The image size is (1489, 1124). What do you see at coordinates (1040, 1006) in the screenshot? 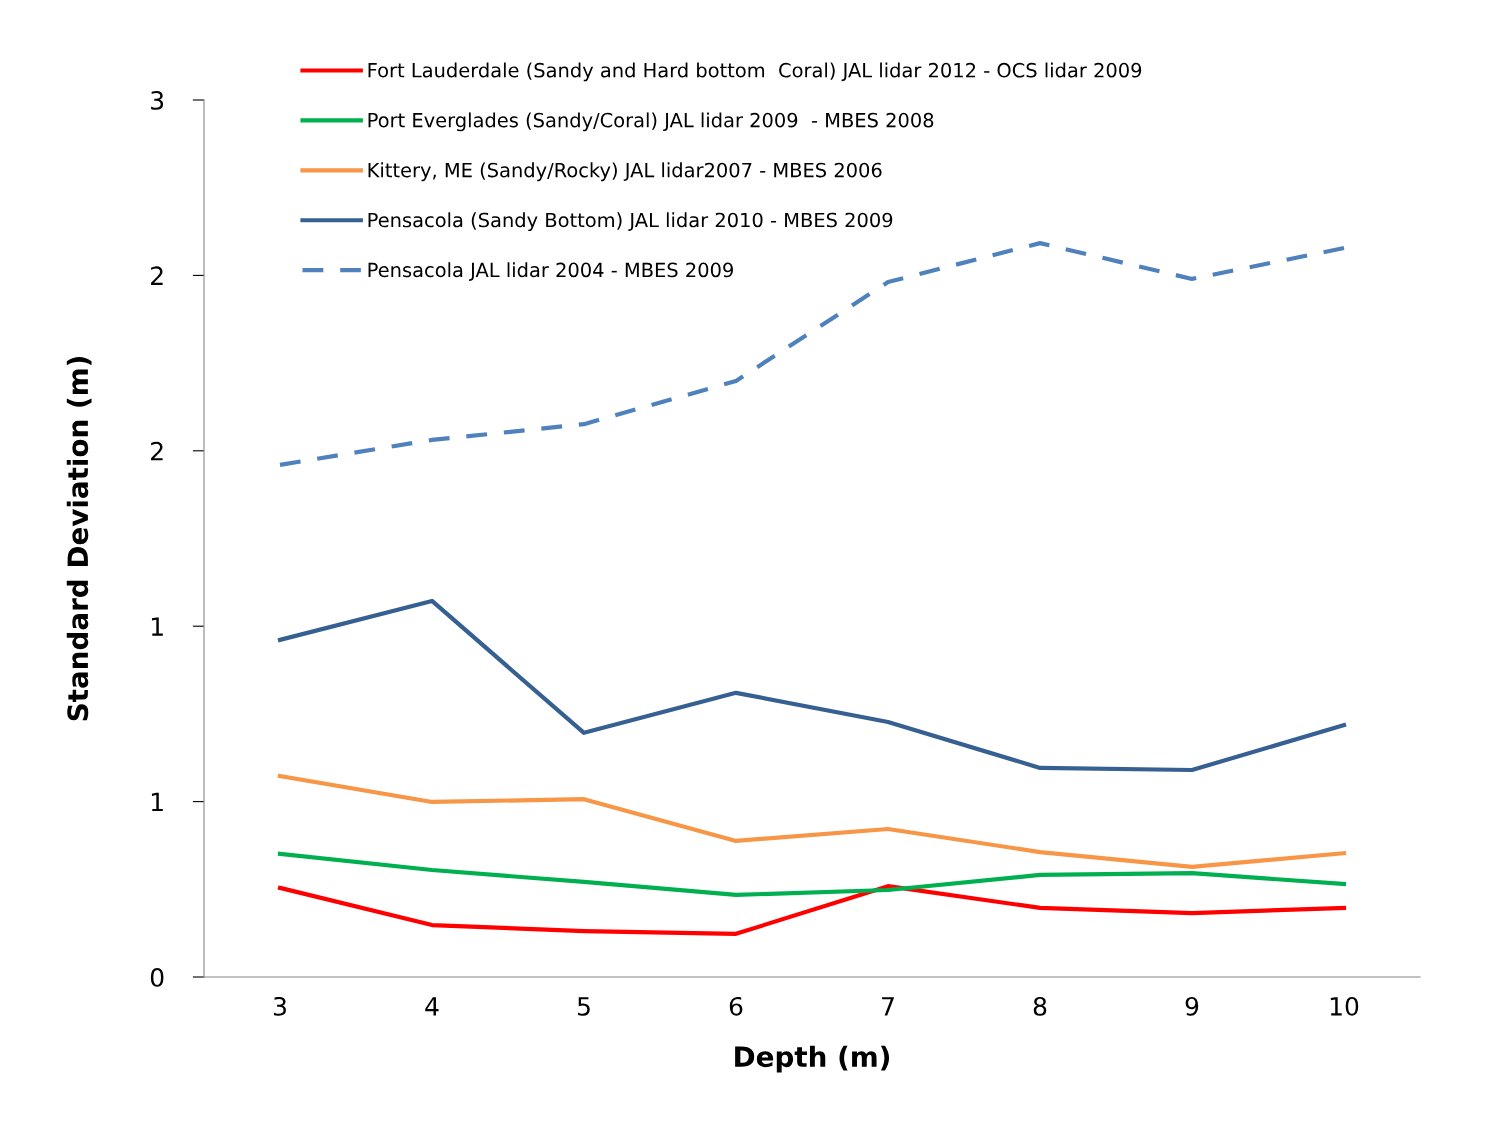
I see `x-tick-label: 8` at bounding box center [1040, 1006].